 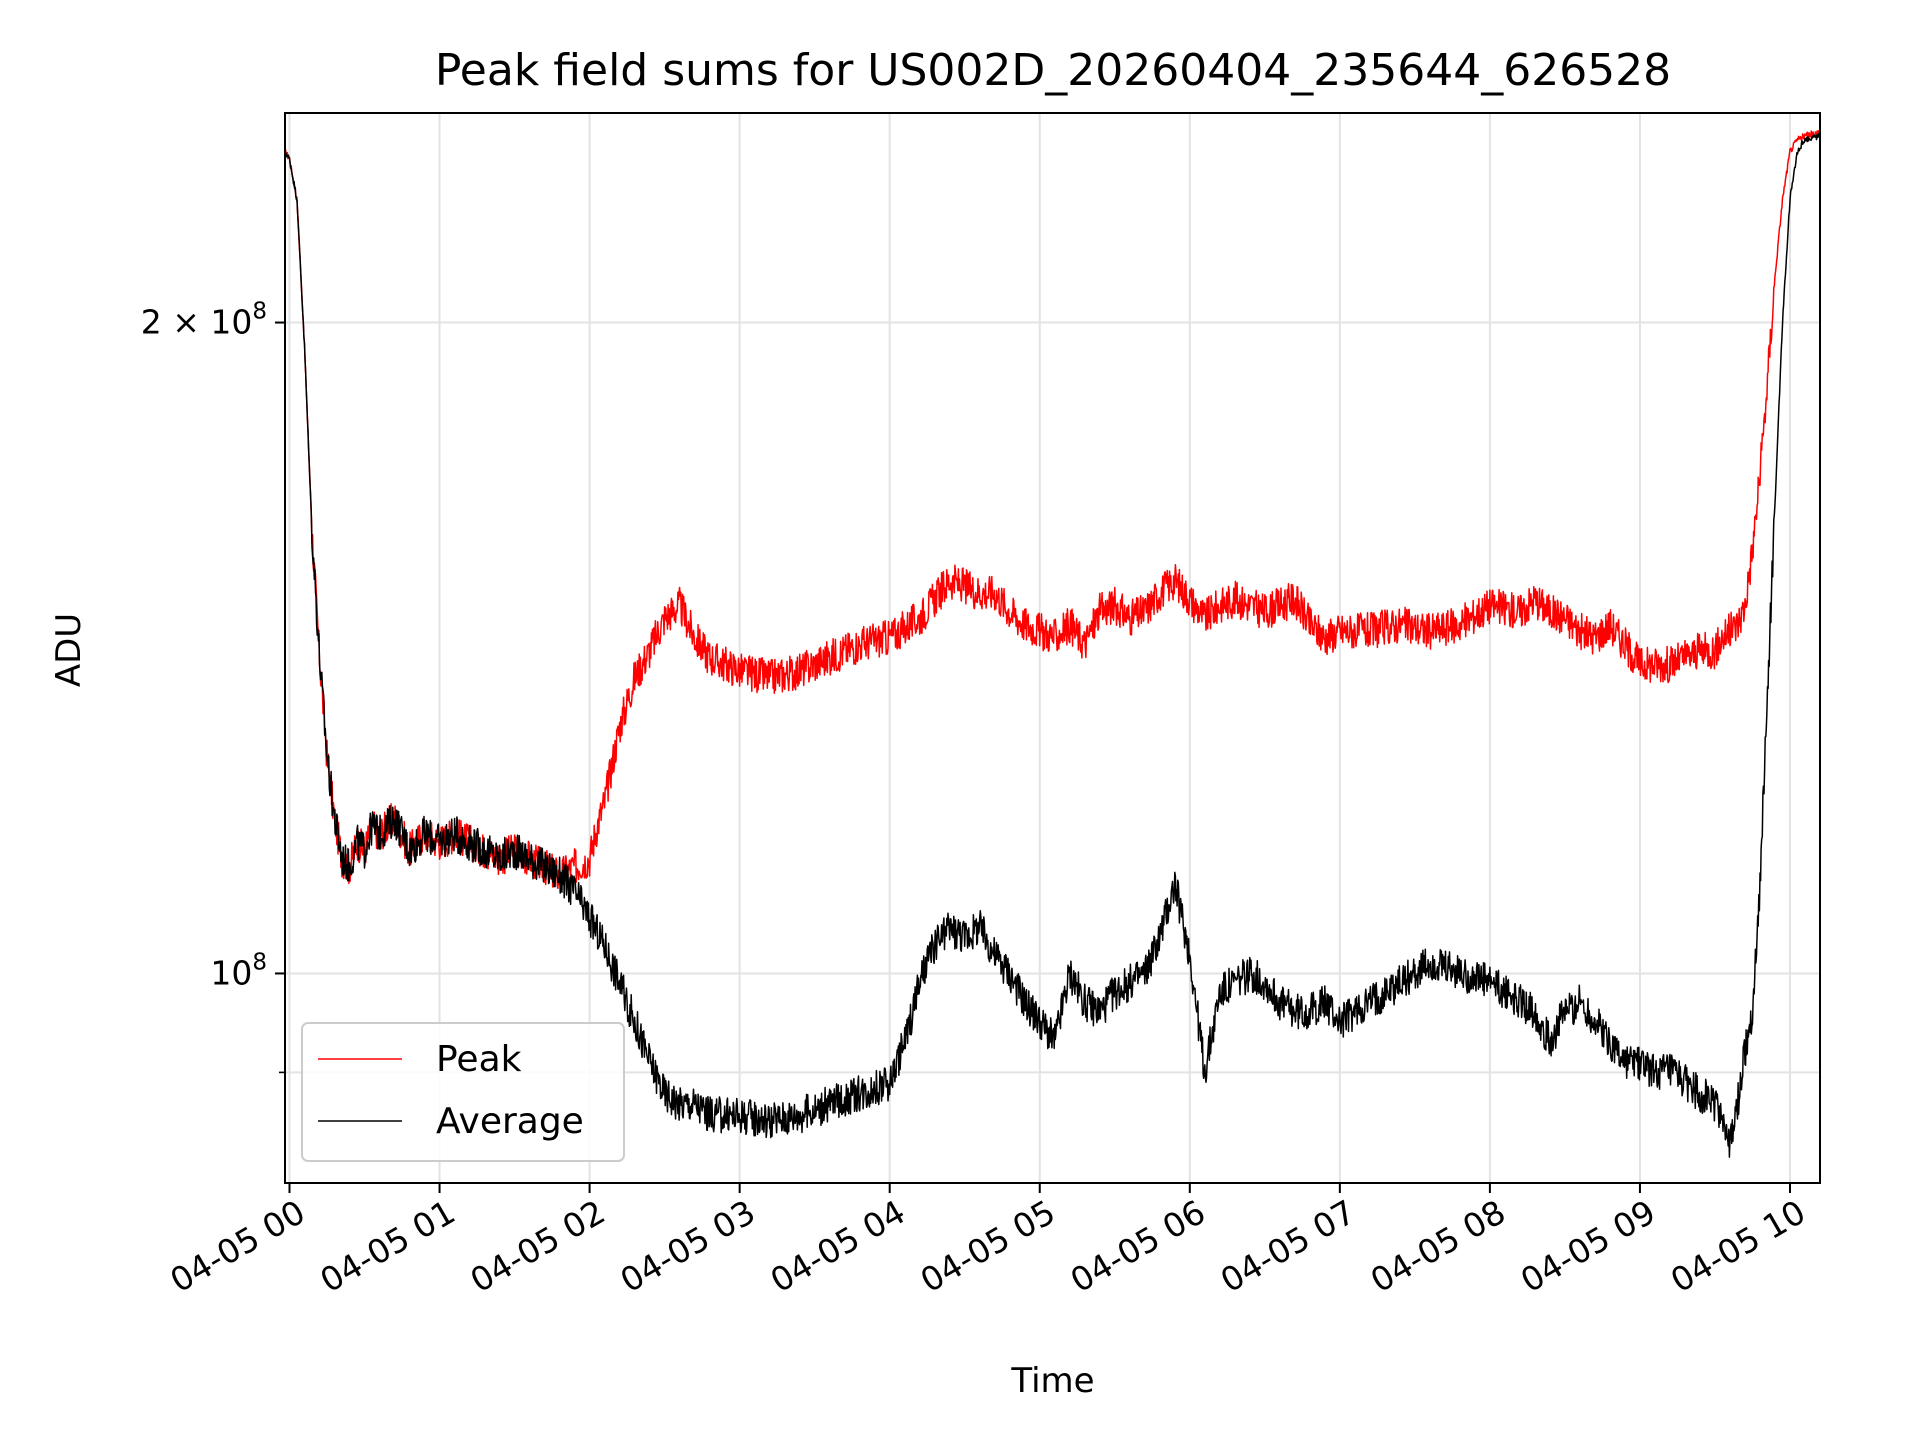 I want to click on y-tick-mantissa: 2 ×, so click(x=176, y=322).